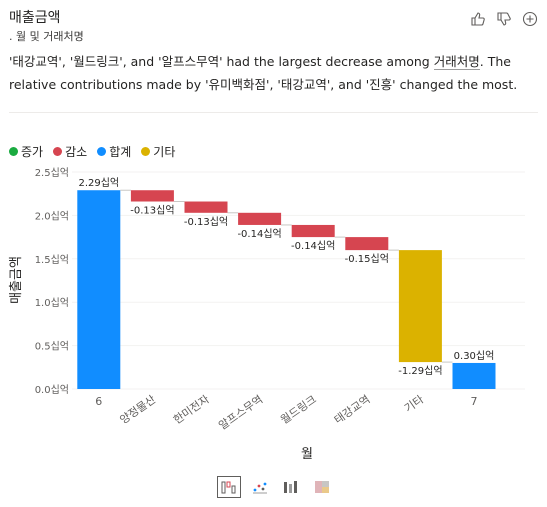  I want to click on legend-label-other: 기타, so click(164, 152).